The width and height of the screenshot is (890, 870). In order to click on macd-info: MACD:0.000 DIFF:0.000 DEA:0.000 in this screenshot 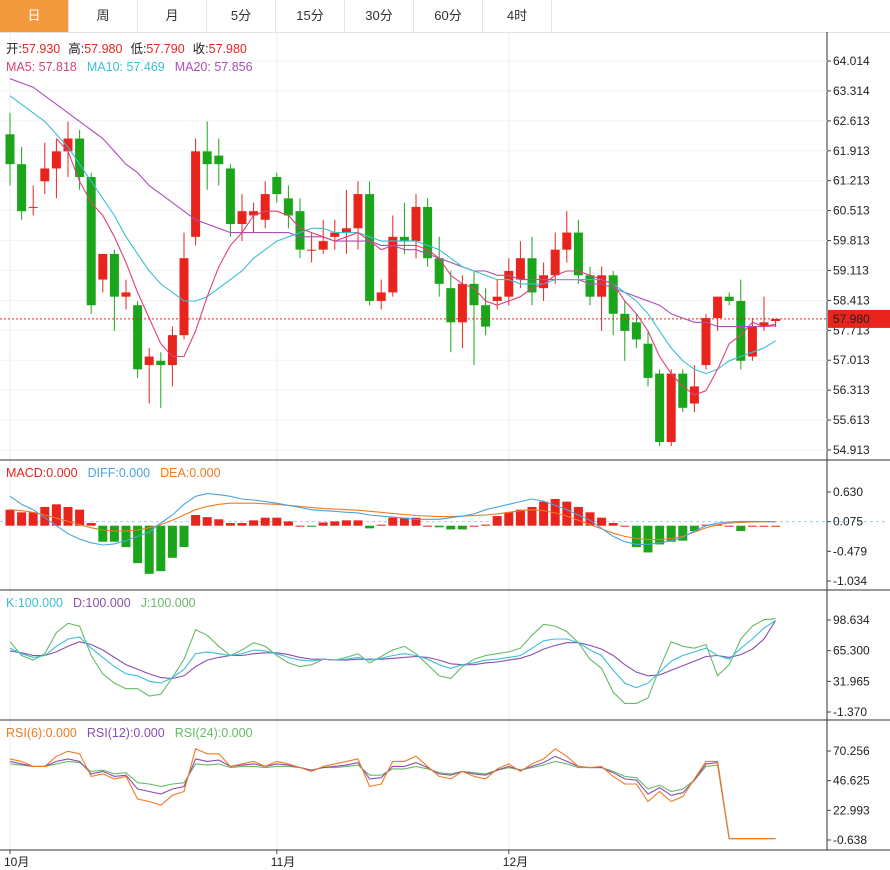, I will do `click(113, 473)`.